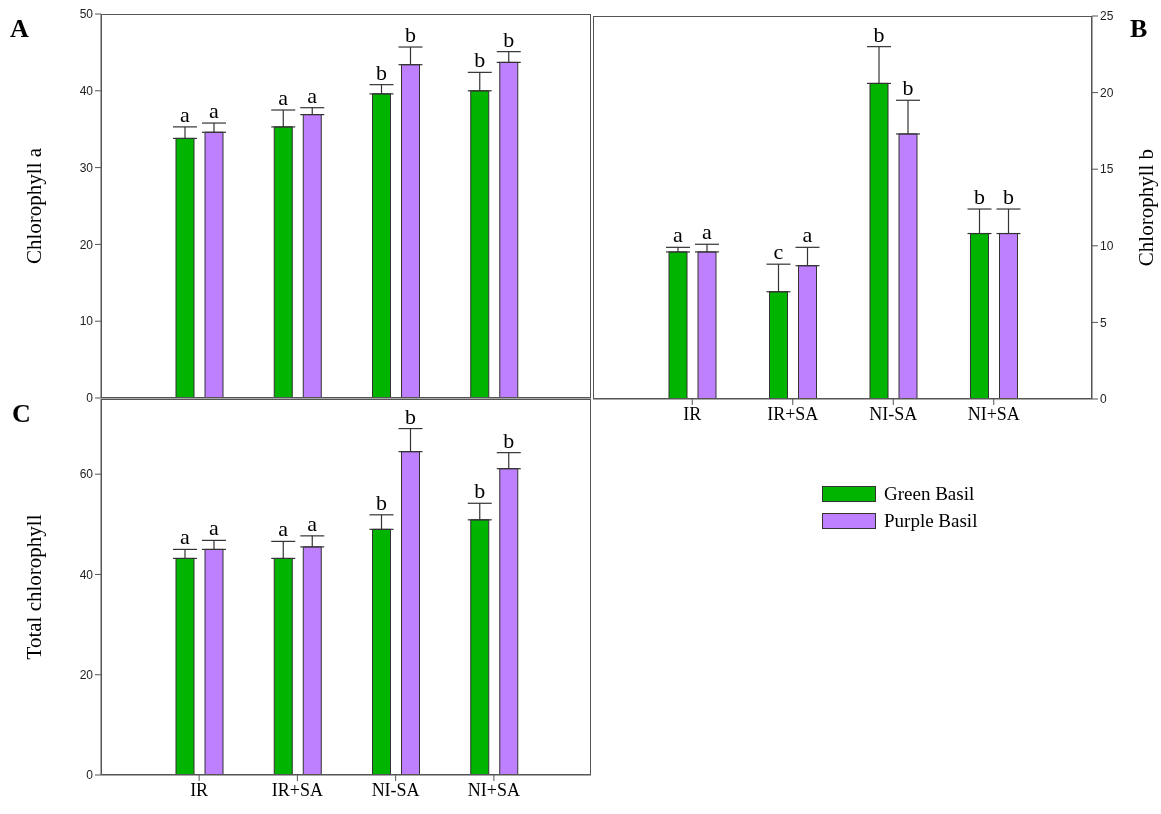  What do you see at coordinates (86, 14) in the screenshot?
I see `y-tick-label: 50` at bounding box center [86, 14].